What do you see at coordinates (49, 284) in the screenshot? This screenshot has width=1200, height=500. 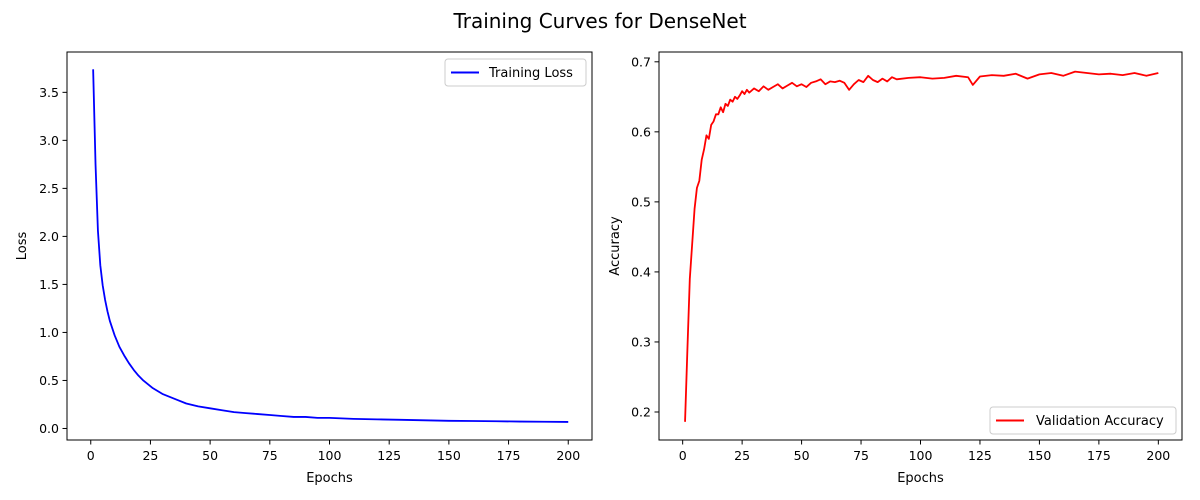 I see `loss-chart-y-tick-label: 1.5` at bounding box center [49, 284].